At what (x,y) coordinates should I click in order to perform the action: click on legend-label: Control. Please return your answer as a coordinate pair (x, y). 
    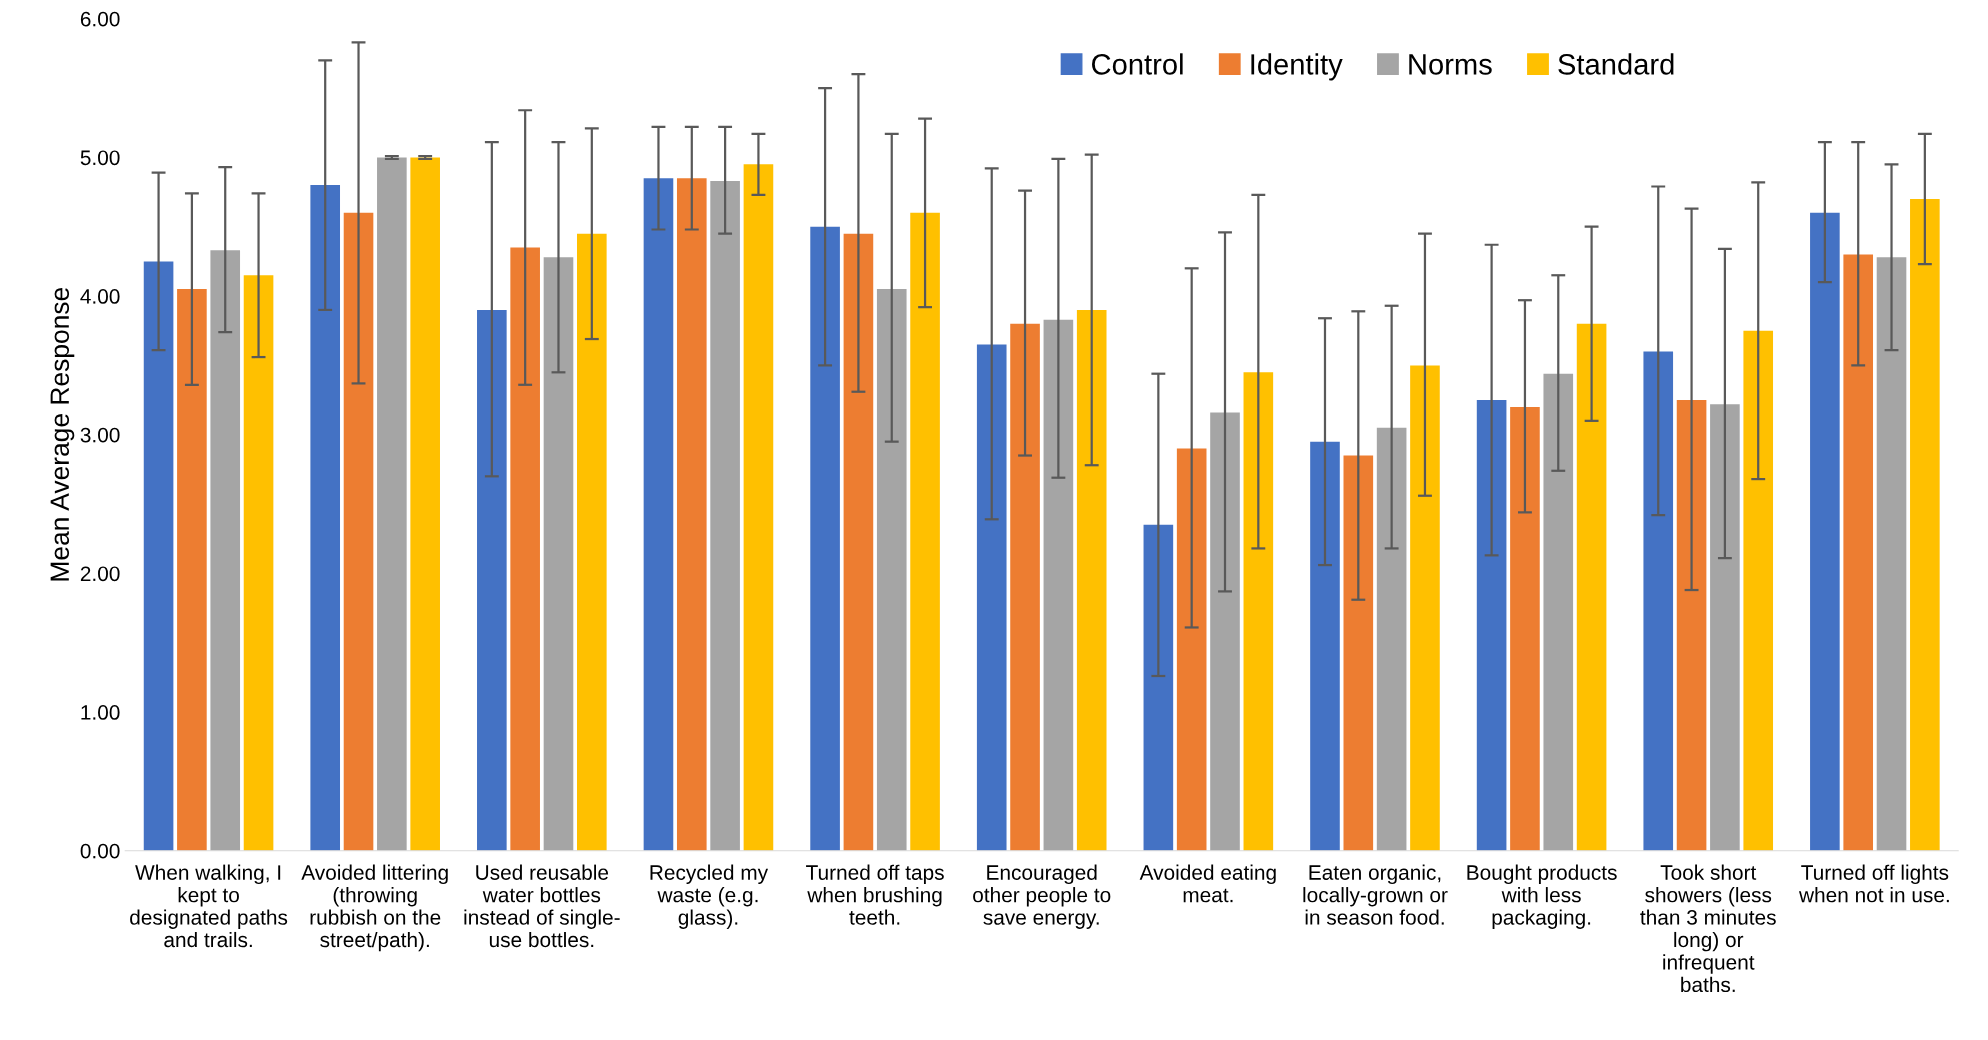
    Looking at the image, I should click on (1137, 64).